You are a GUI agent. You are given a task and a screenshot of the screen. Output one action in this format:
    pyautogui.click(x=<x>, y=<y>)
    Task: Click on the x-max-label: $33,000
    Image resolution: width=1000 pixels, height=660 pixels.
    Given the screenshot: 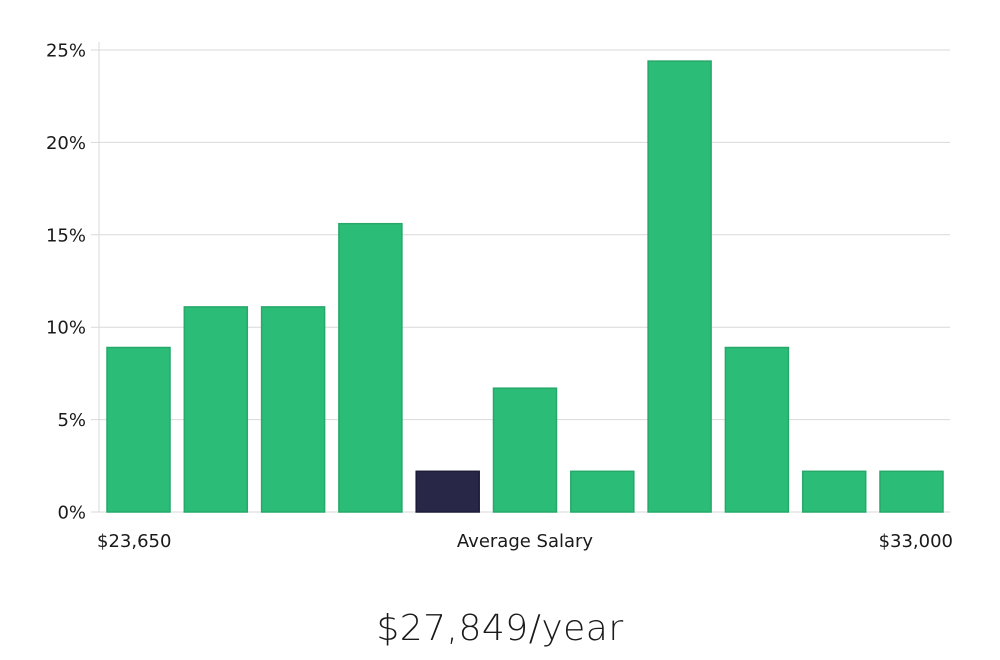 What is the action you would take?
    pyautogui.click(x=916, y=541)
    